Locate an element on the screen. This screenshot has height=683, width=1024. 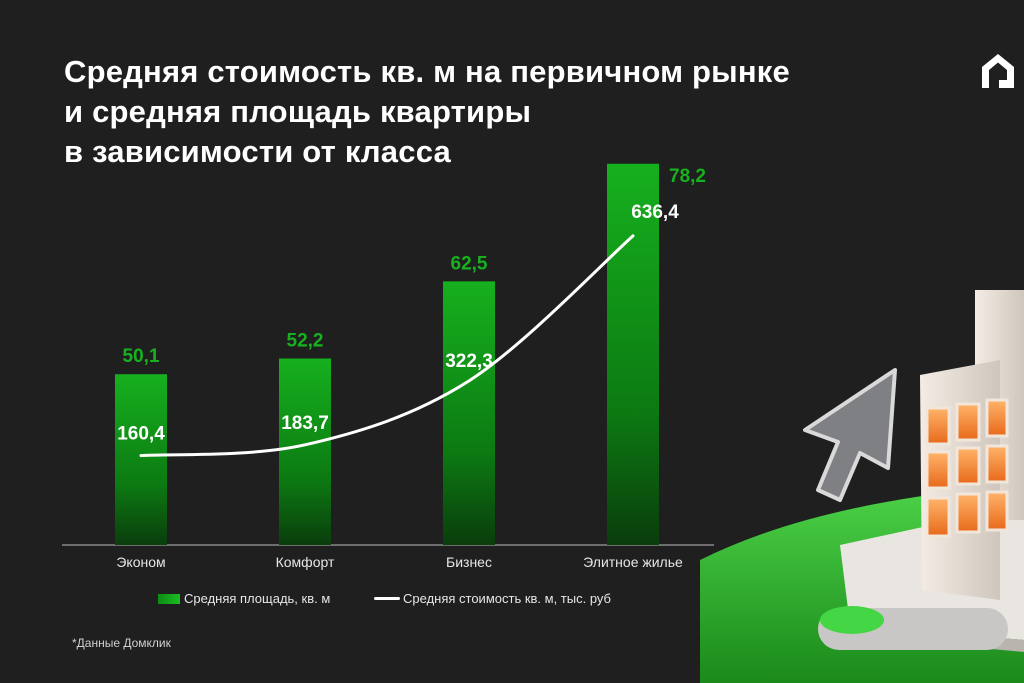
x-tick-label-2: Комфорт is located at coordinates (305, 562).